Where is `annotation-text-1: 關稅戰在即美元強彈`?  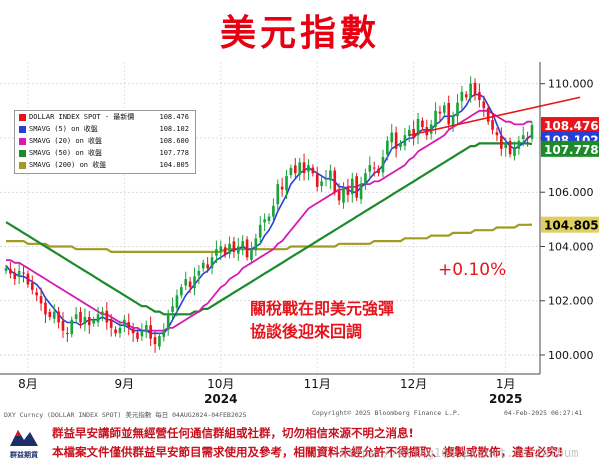 annotation-text-1: 關稅戰在即美元強彈 is located at coordinates (322, 308).